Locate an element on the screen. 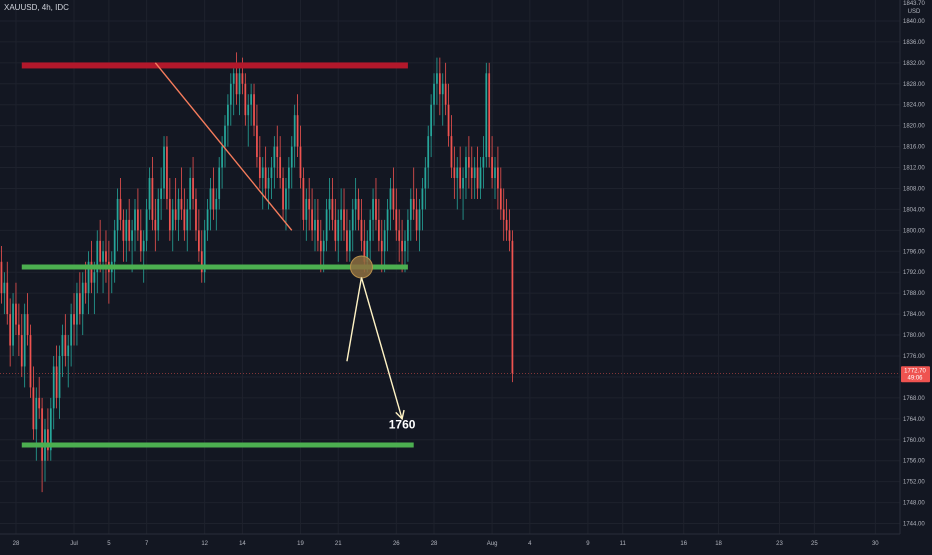 The image size is (932, 555). support-line is located at coordinates (214, 267).